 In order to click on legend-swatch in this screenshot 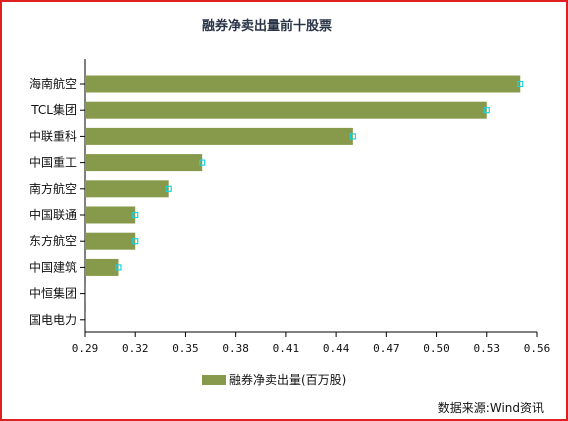, I will do `click(214, 380)`.